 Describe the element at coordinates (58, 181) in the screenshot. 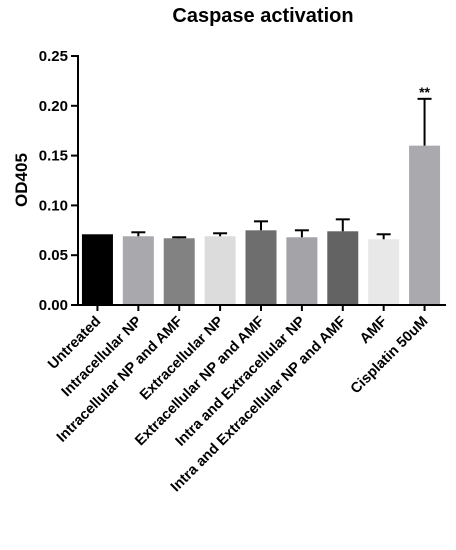

I see `y-ticks: 0.00 0.05 0.10 0.15 0.20 0.25` at that location.